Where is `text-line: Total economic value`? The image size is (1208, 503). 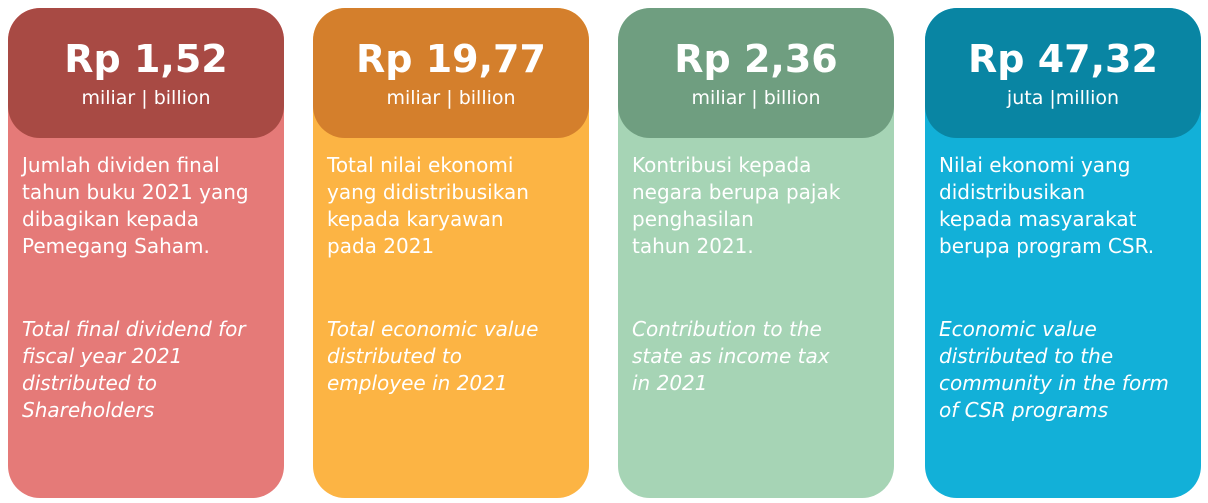 text-line: Total economic value is located at coordinates (433, 329).